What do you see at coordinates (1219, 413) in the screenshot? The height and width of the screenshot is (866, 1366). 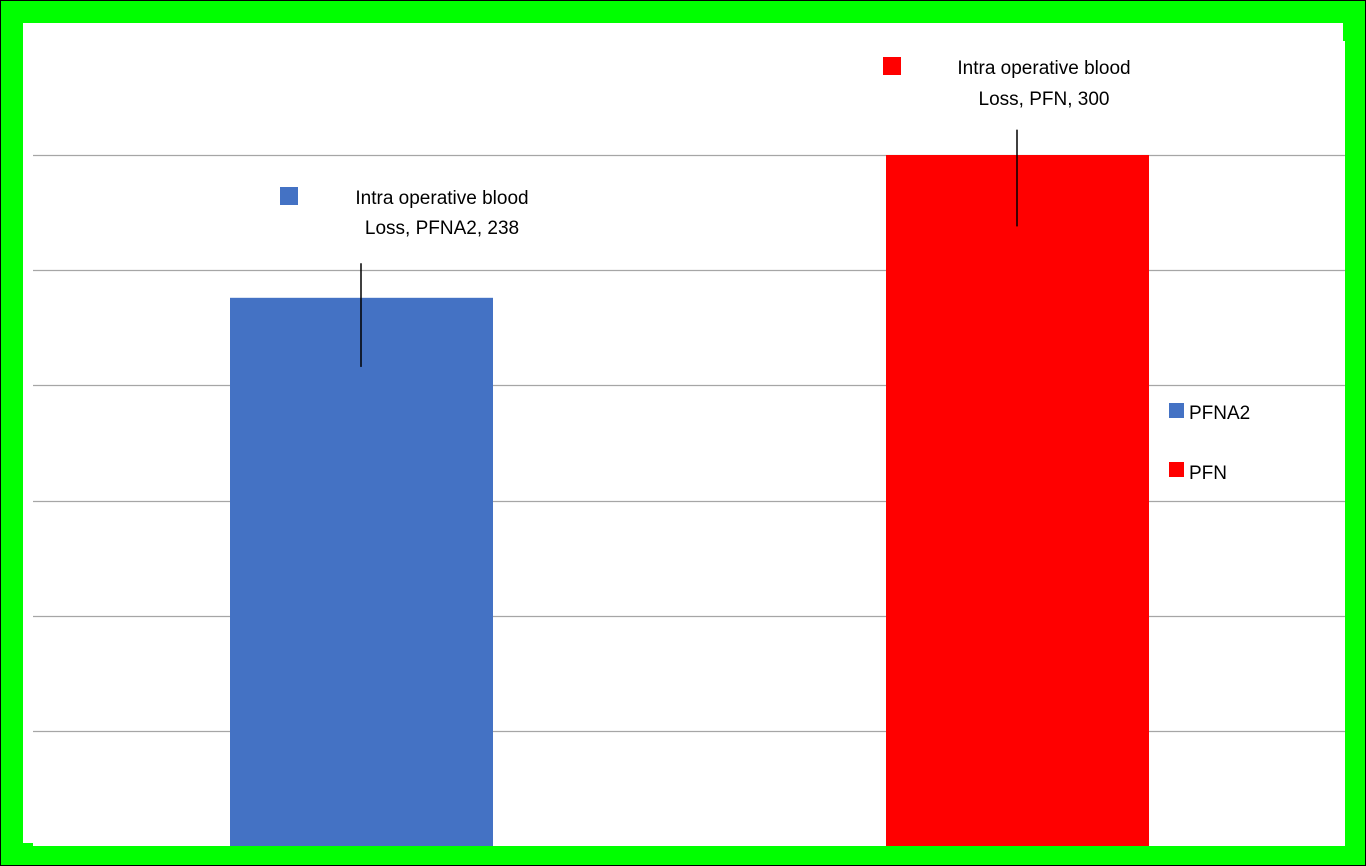 I see `legend-label-pfna2: PFNA2` at bounding box center [1219, 413].